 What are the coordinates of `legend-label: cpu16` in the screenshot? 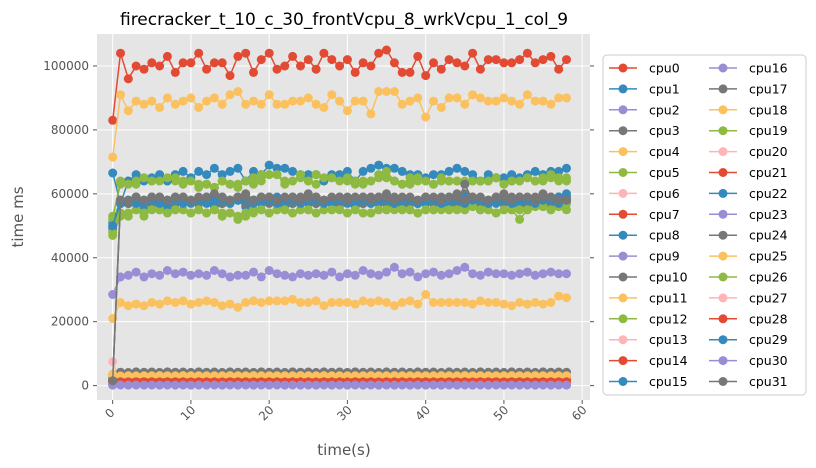 It's located at (768, 68).